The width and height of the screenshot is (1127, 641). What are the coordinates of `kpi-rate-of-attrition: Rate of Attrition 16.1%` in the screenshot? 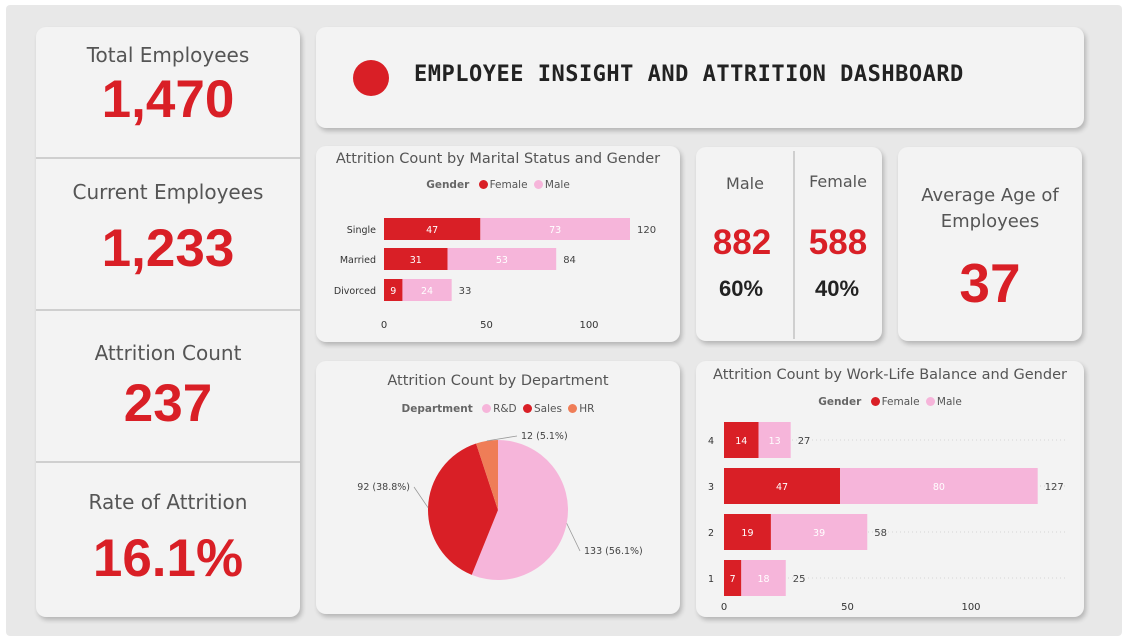 It's located at (168, 540).